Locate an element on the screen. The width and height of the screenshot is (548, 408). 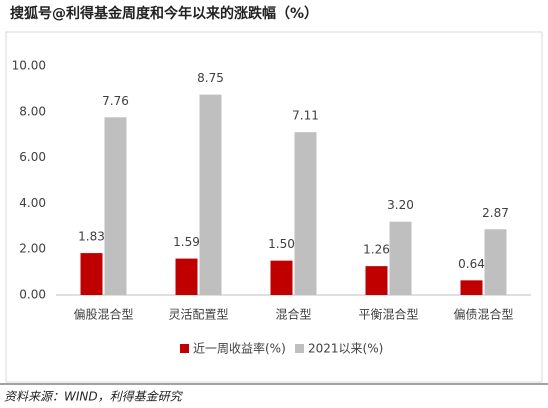
value-label: 0.64 is located at coordinates (471, 264).